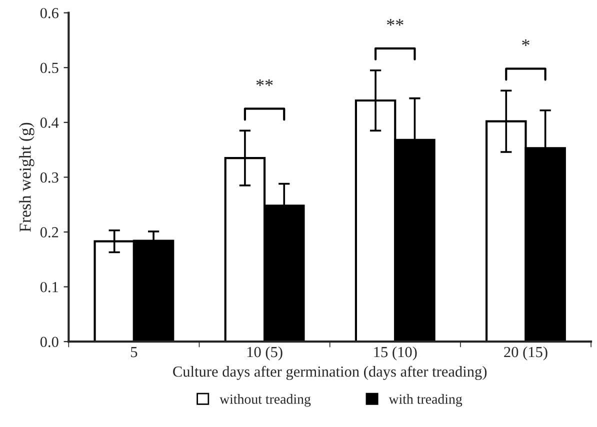 The height and width of the screenshot is (427, 597). What do you see at coordinates (395, 353) in the screenshot?
I see `x-tick-label: 15 (10)` at bounding box center [395, 353].